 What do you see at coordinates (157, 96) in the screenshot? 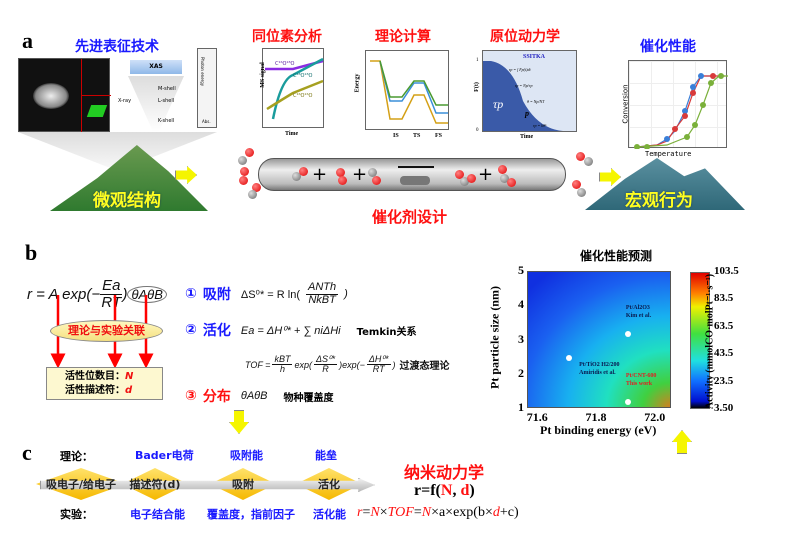
I see `xas-diagram: XAS M-shell L-shell K-shell X-ray` at bounding box center [157, 96].